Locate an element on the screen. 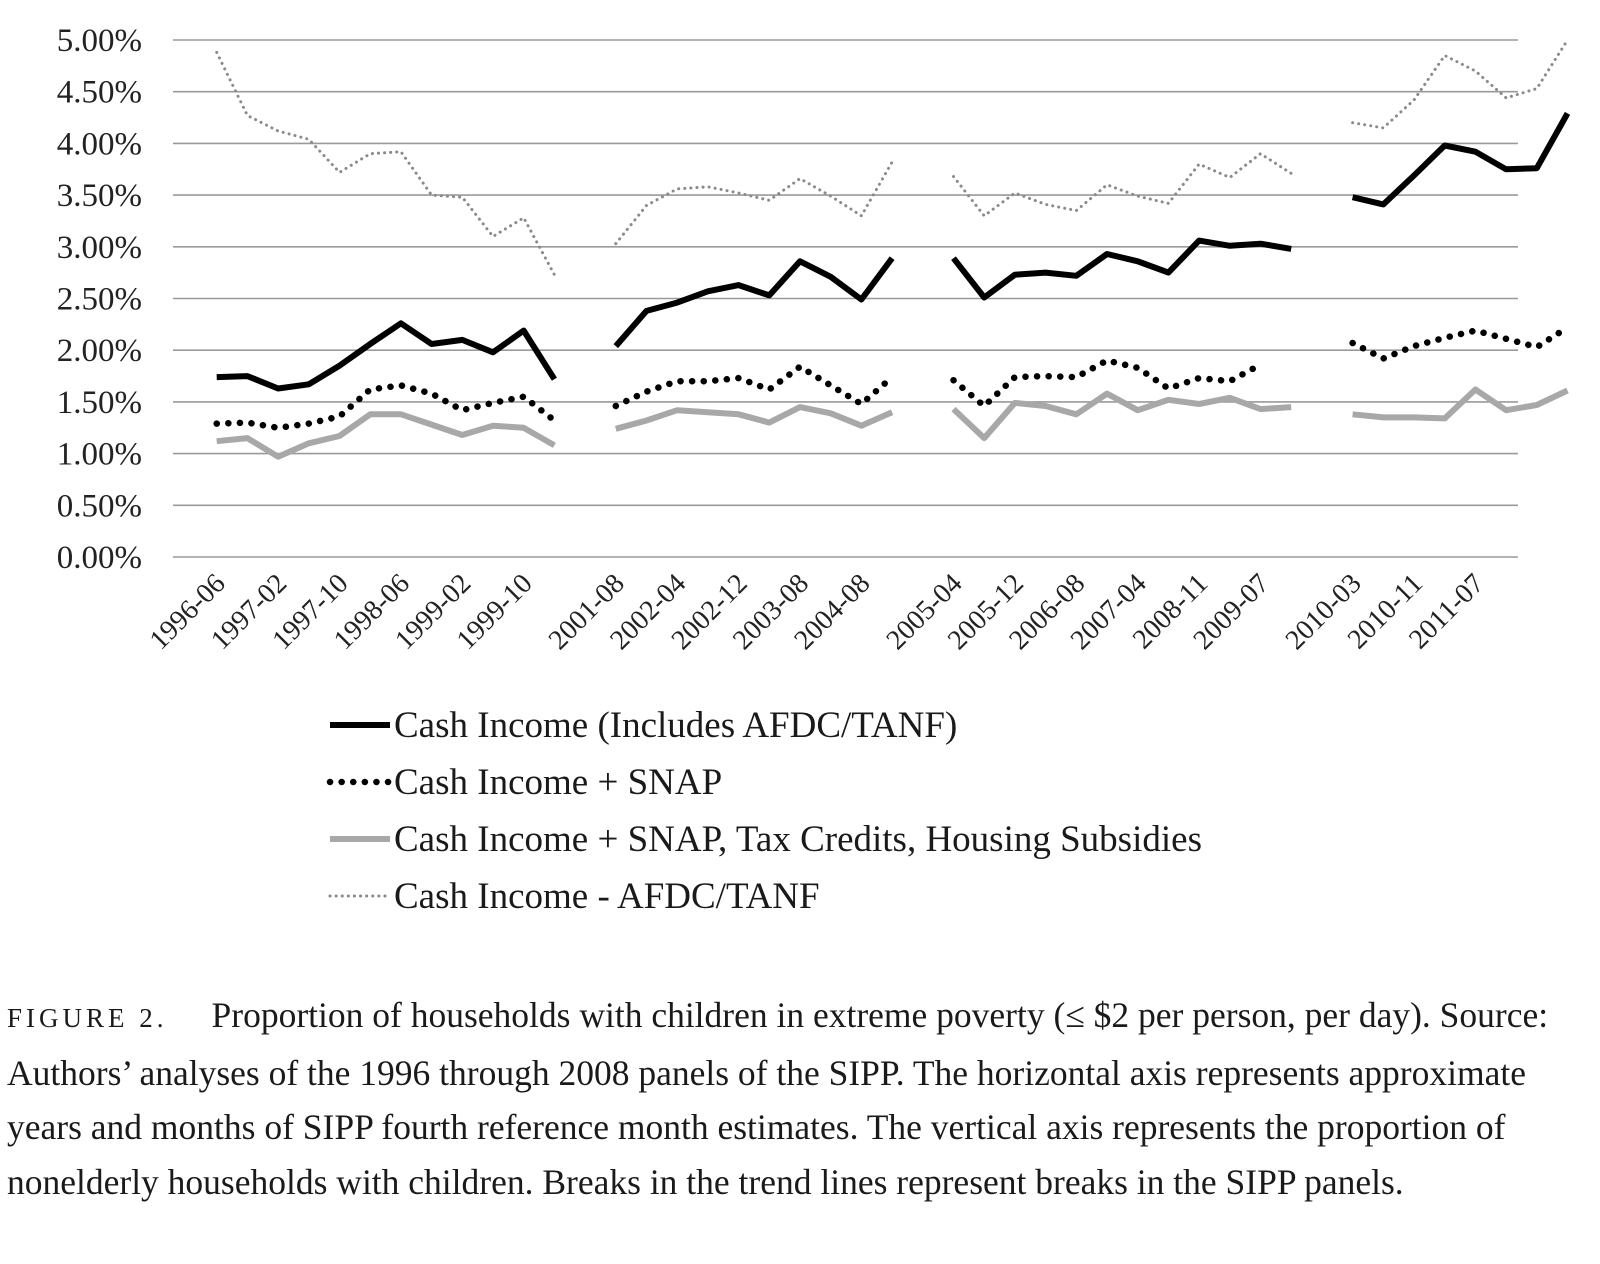 The width and height of the screenshot is (1600, 1264). y-tick-label: 4.50% is located at coordinates (99, 93).